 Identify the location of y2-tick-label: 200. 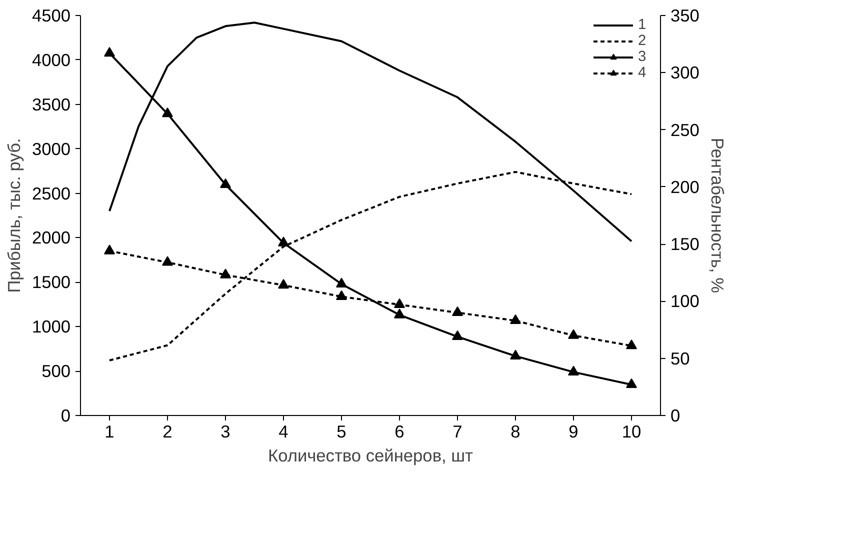
(685, 186).